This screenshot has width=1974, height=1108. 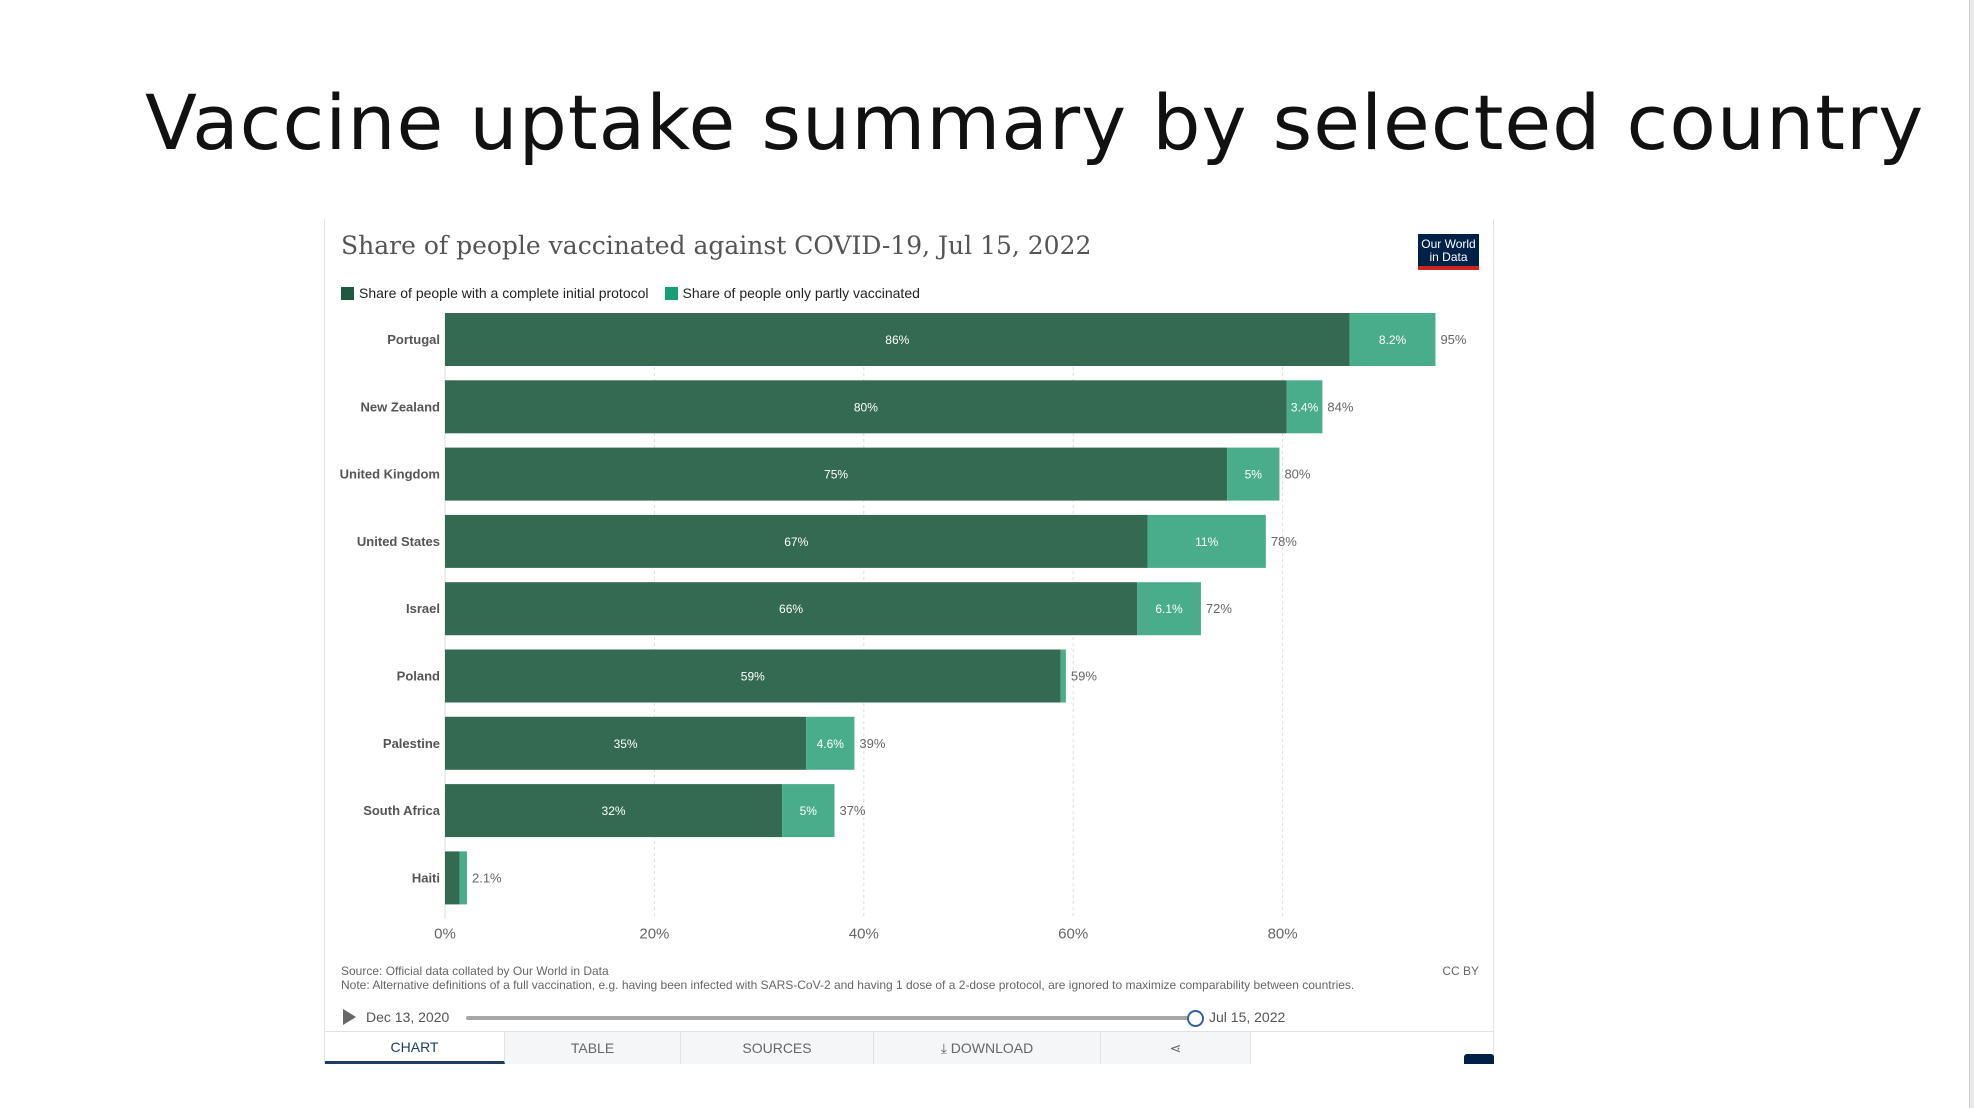 I want to click on license-link: CC BY, so click(x=1460, y=971).